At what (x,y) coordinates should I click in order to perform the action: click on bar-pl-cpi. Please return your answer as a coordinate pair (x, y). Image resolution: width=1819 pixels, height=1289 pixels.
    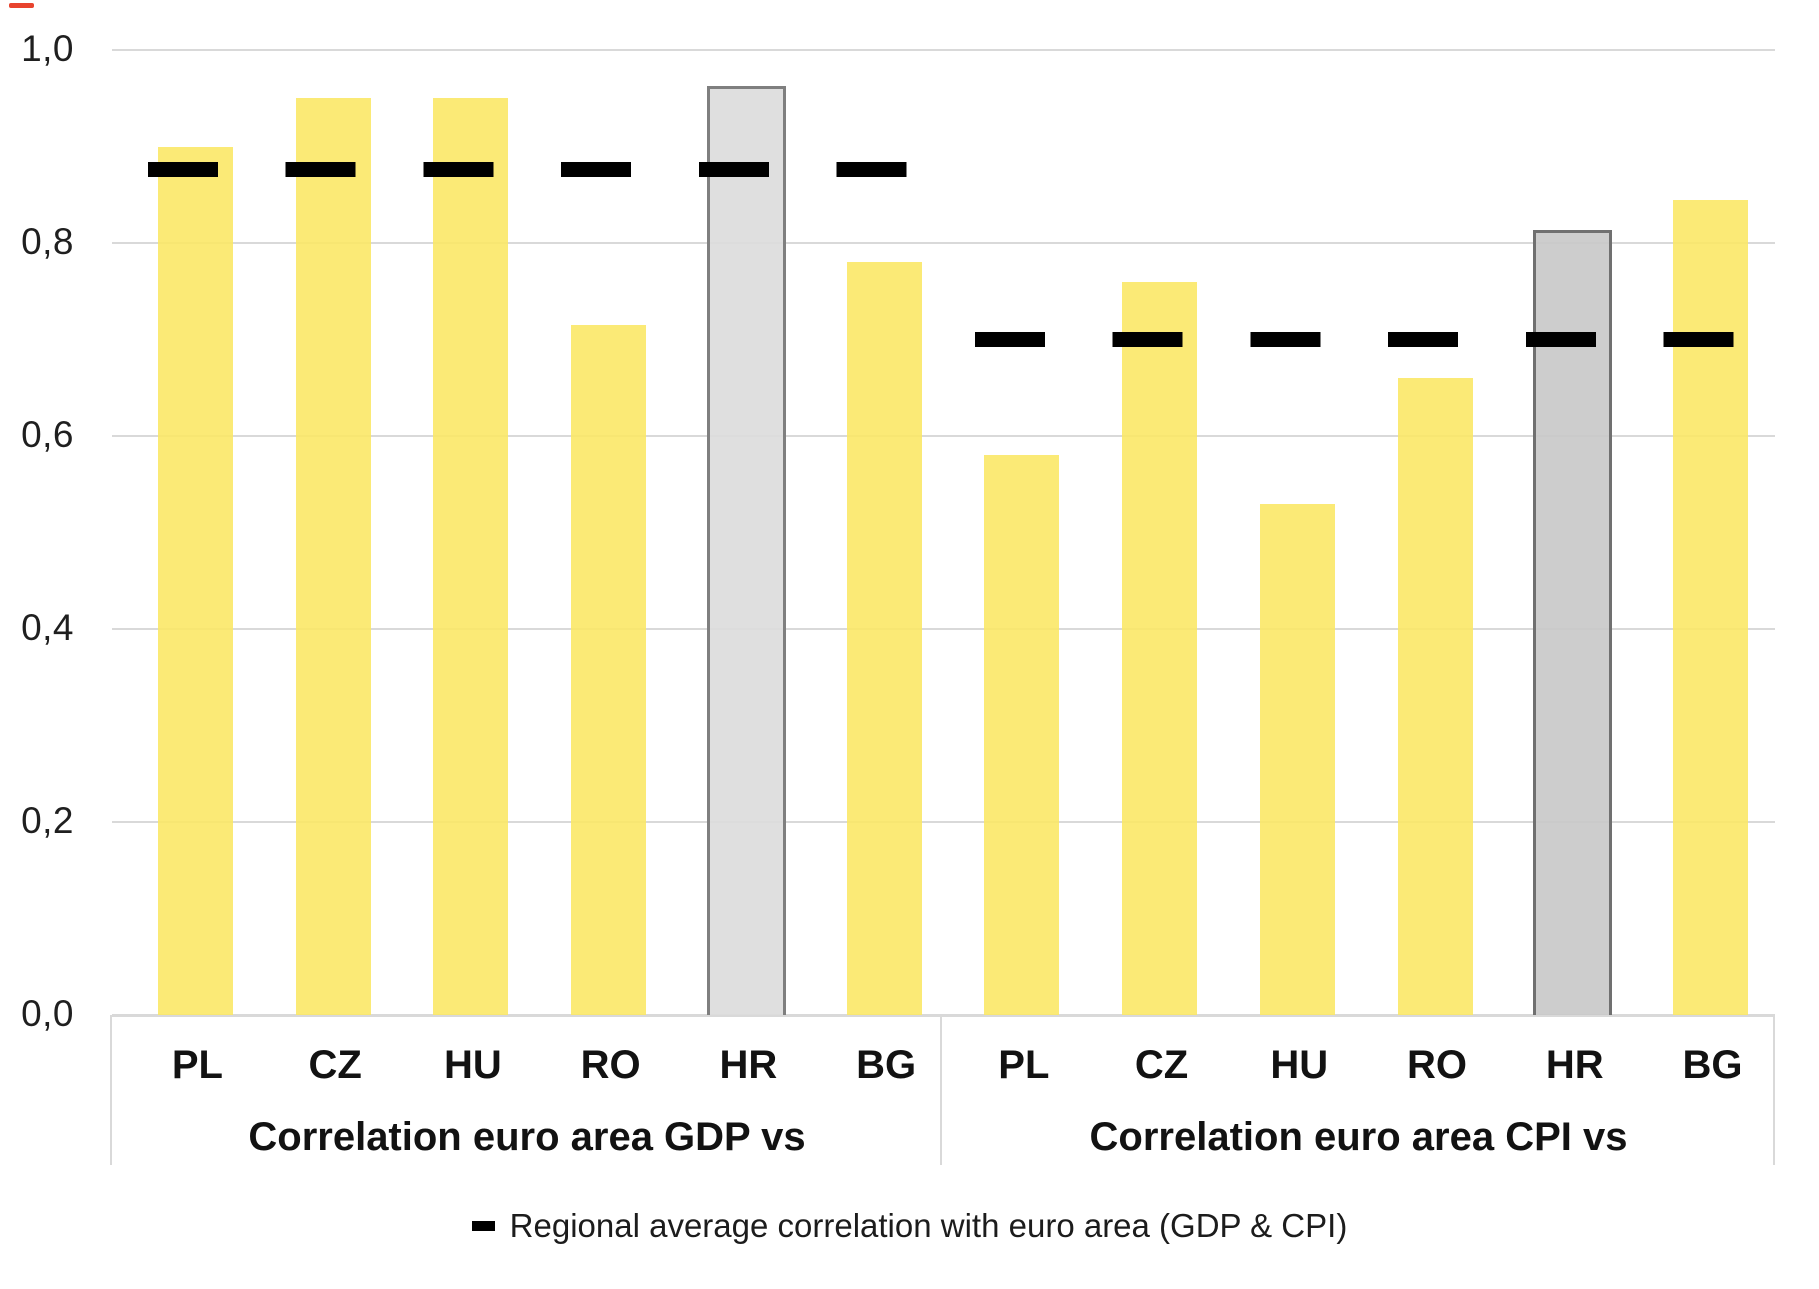
    Looking at the image, I should click on (1022, 735).